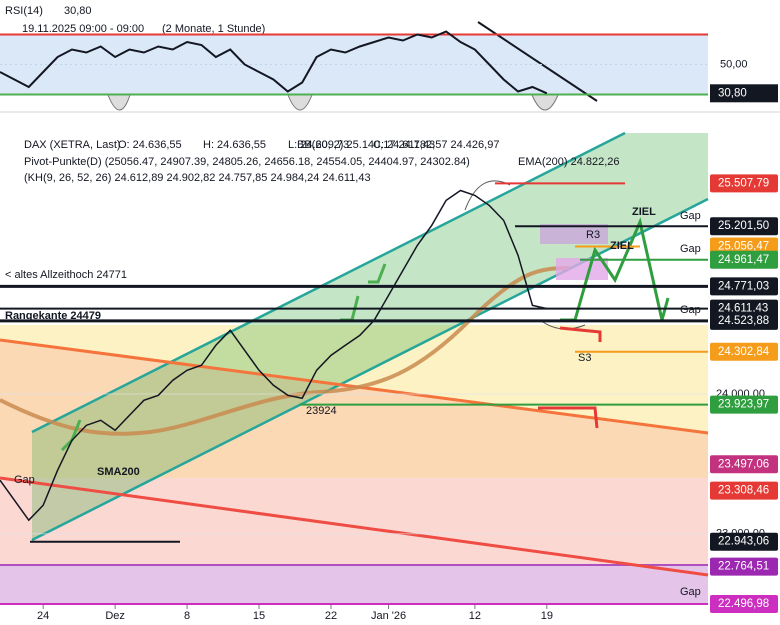  I want to click on annotation: S3, so click(584, 358).